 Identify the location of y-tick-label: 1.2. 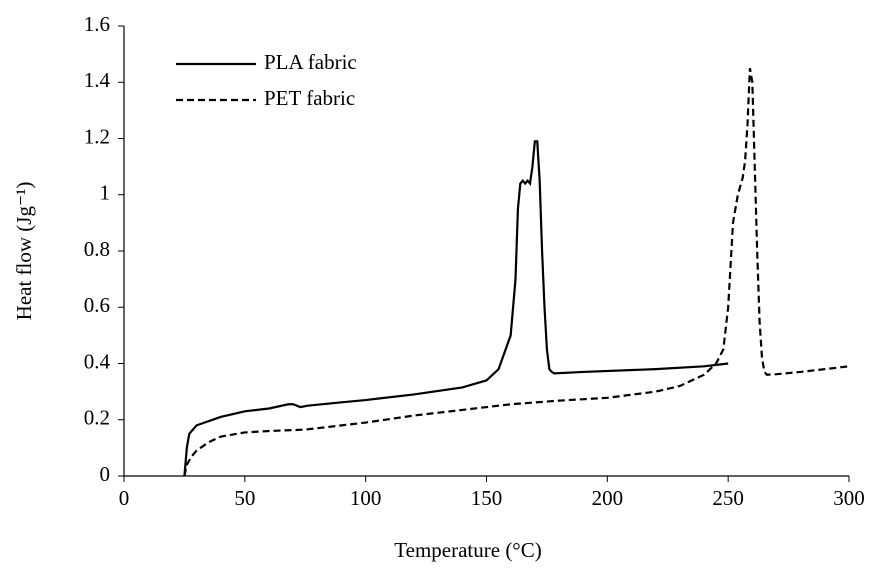
(97, 136).